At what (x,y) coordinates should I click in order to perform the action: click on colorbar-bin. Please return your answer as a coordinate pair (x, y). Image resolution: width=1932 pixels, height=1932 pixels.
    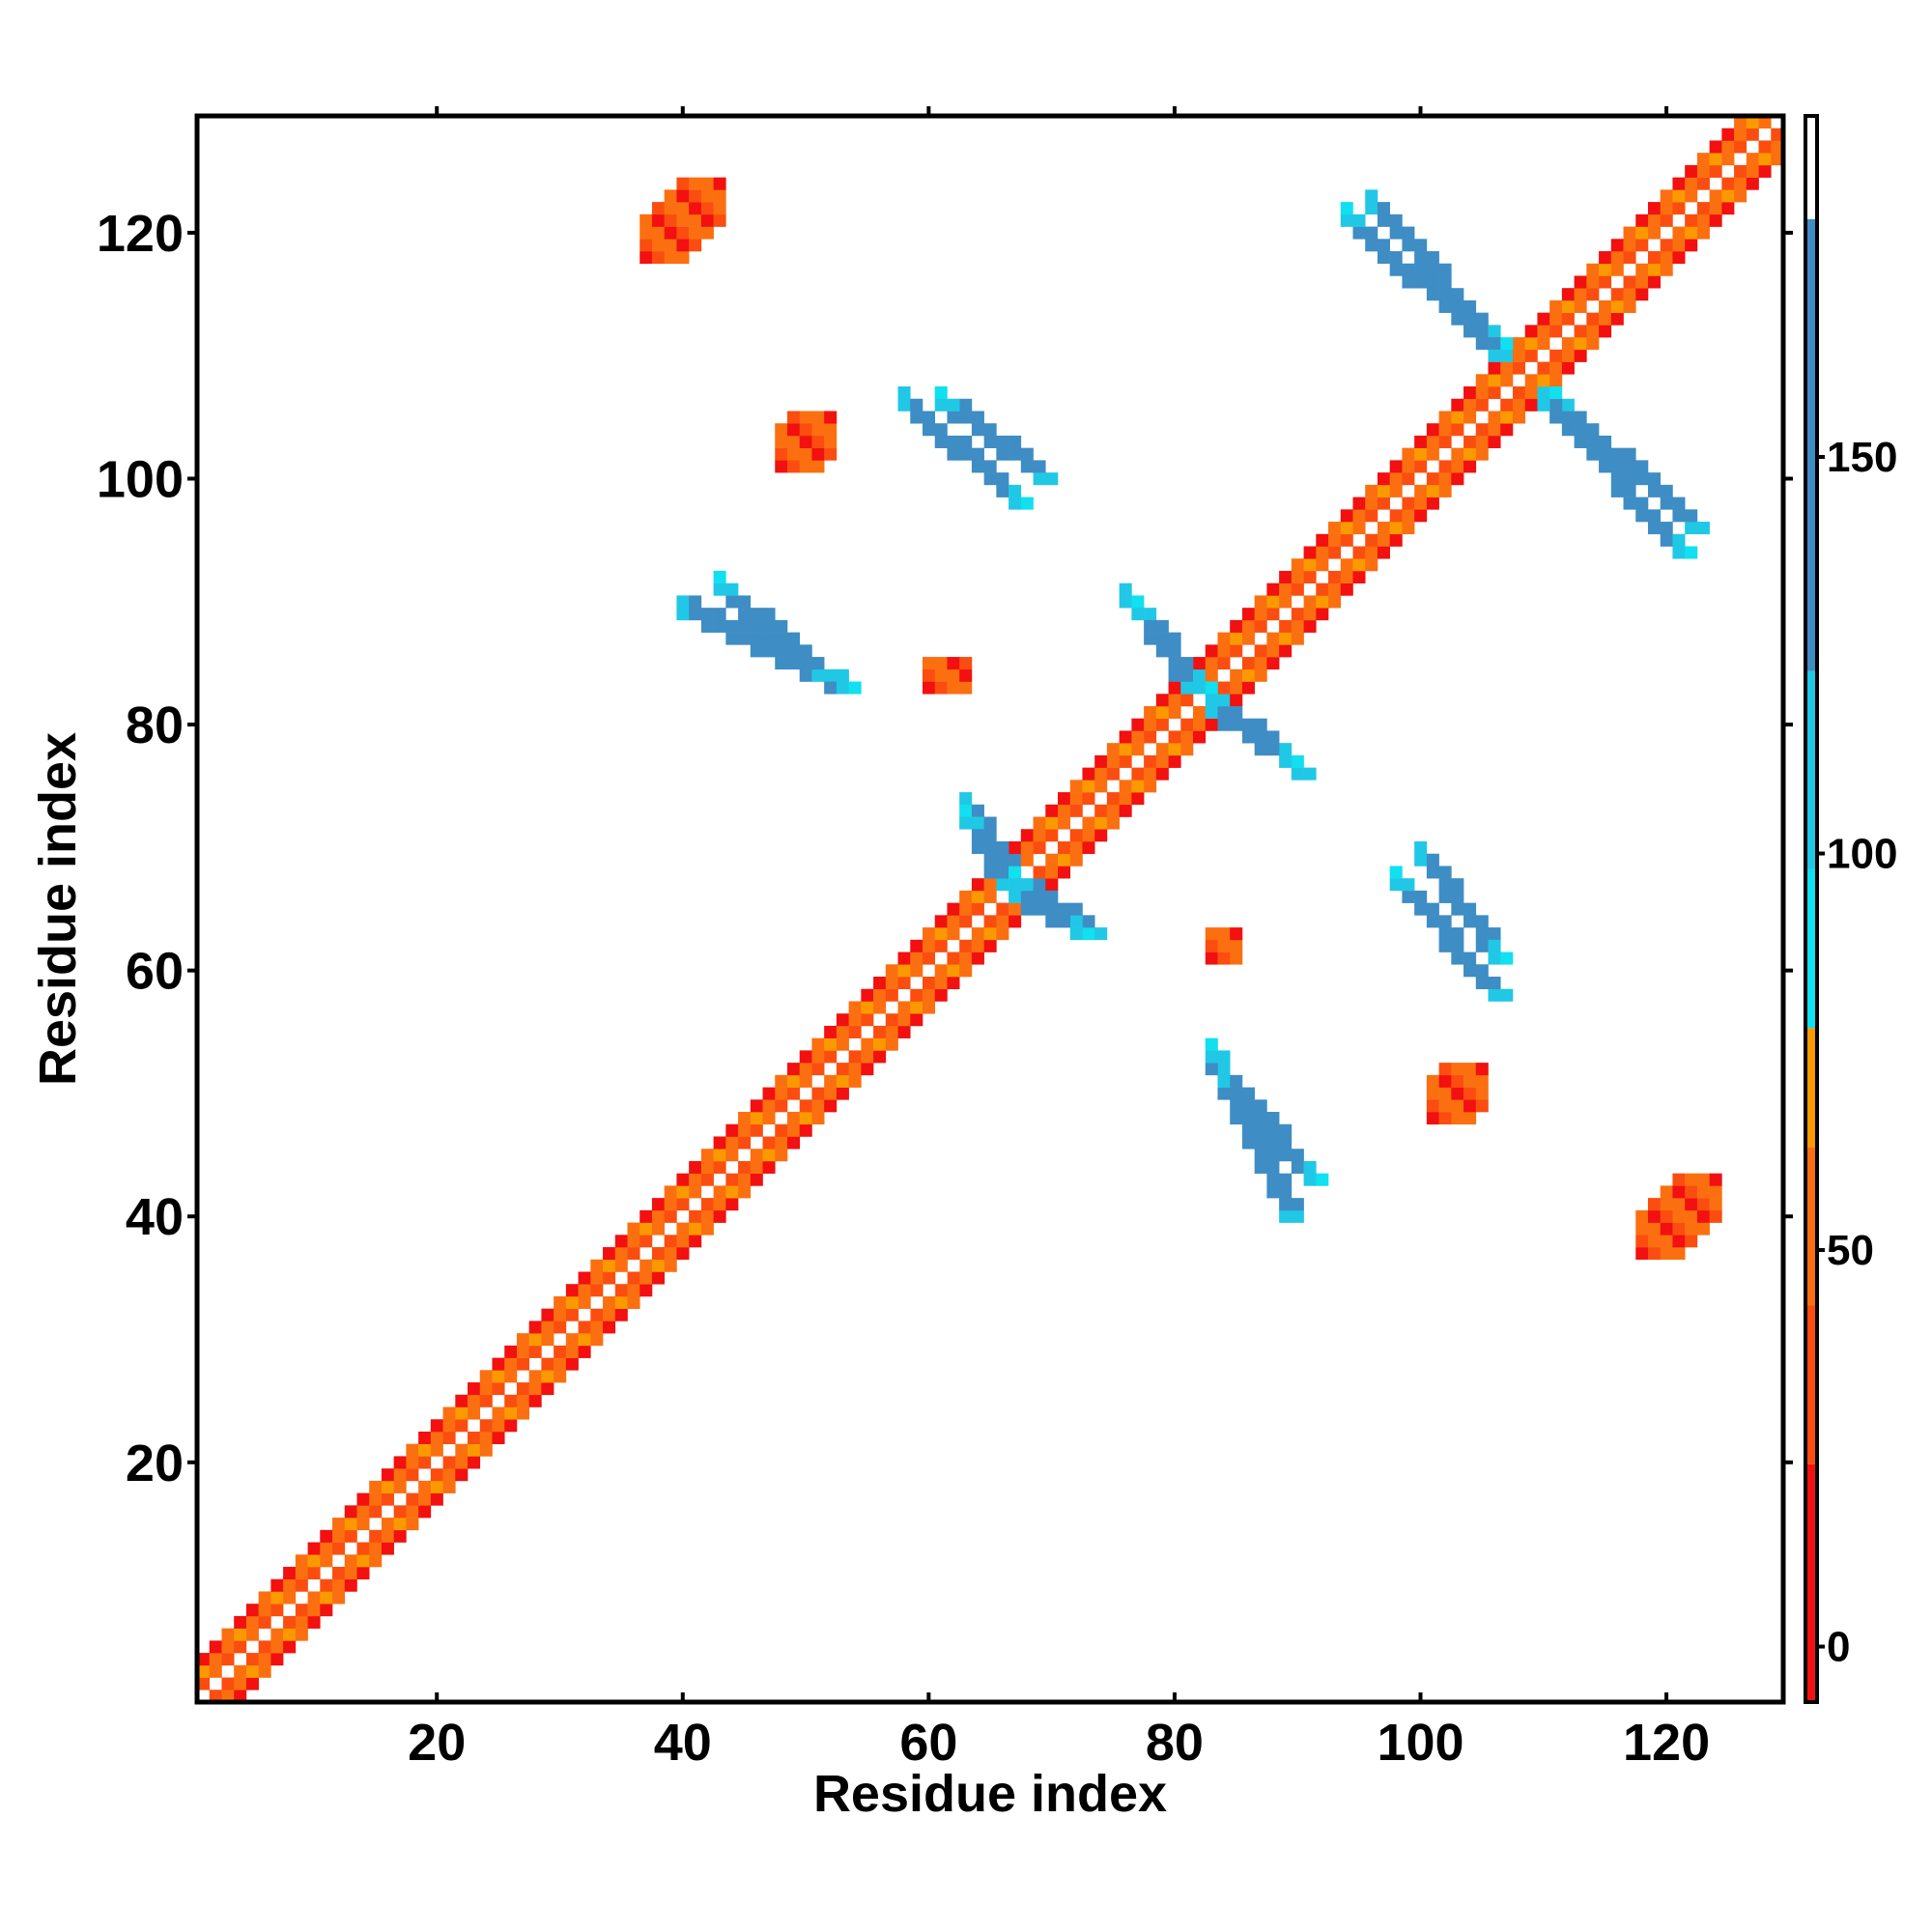
    Looking at the image, I should click on (1811, 948).